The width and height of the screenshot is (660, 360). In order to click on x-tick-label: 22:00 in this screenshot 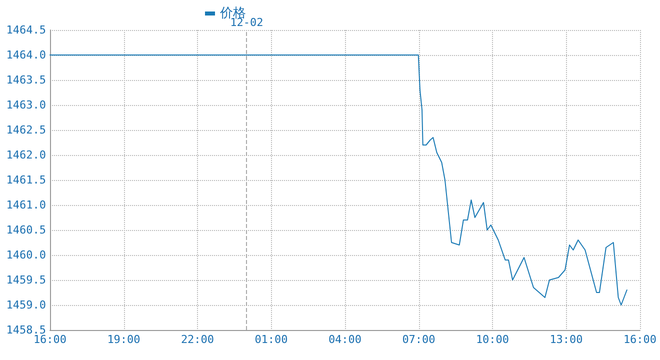, I will do `click(197, 339)`.